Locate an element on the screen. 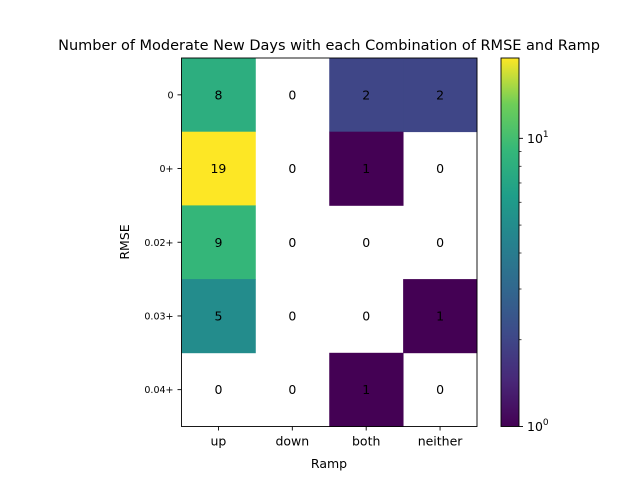  colorbar-gradient is located at coordinates (510, 242).